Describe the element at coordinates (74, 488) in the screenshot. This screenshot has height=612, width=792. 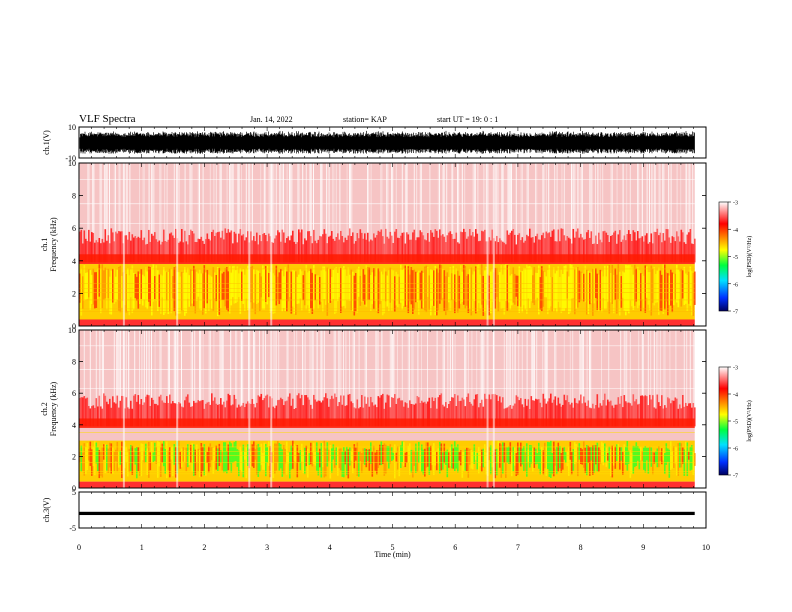
I see `frequency-tick-label: 0` at that location.